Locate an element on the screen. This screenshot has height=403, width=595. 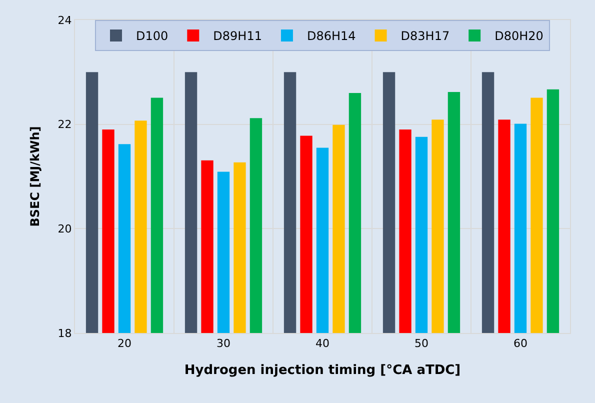
x-tick-label: 50 is located at coordinates (421, 343).